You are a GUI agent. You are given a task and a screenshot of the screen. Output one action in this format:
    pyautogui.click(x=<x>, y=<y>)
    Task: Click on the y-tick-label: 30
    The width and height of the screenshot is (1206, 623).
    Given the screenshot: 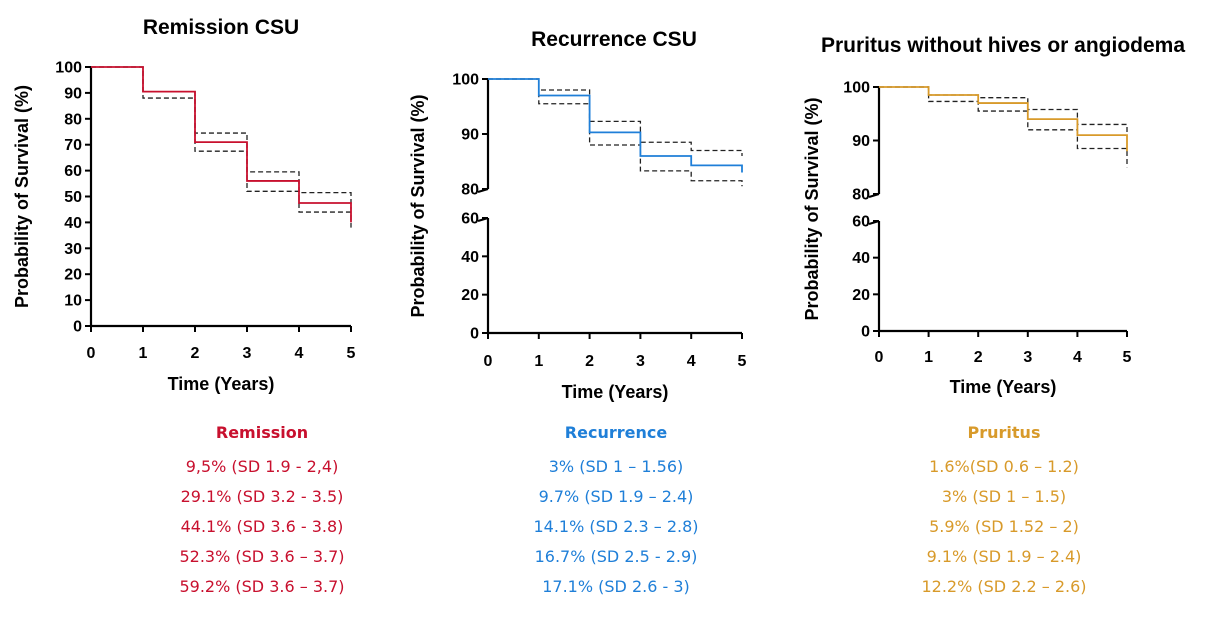 What is the action you would take?
    pyautogui.click(x=73, y=249)
    